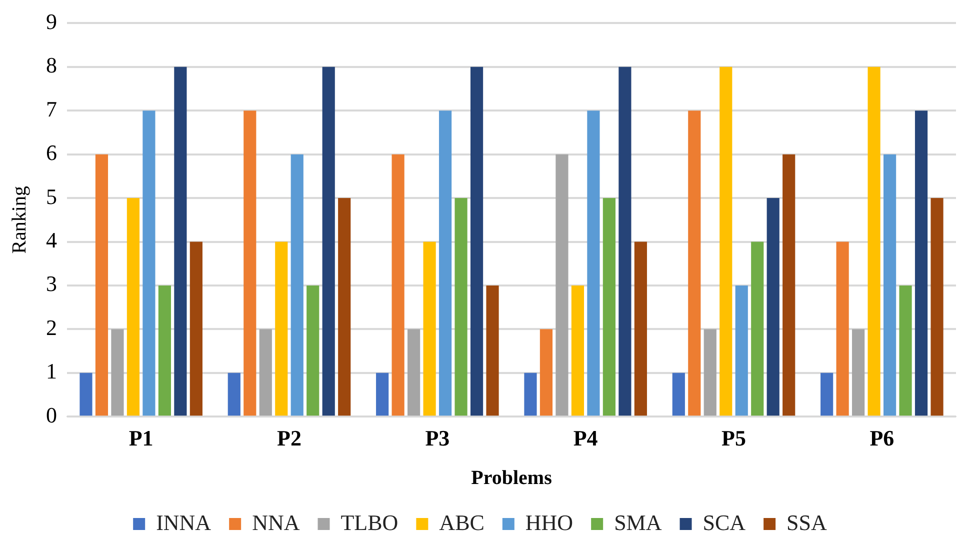 This screenshot has width=964, height=545. I want to click on y-tick-label: 4, so click(51, 240).